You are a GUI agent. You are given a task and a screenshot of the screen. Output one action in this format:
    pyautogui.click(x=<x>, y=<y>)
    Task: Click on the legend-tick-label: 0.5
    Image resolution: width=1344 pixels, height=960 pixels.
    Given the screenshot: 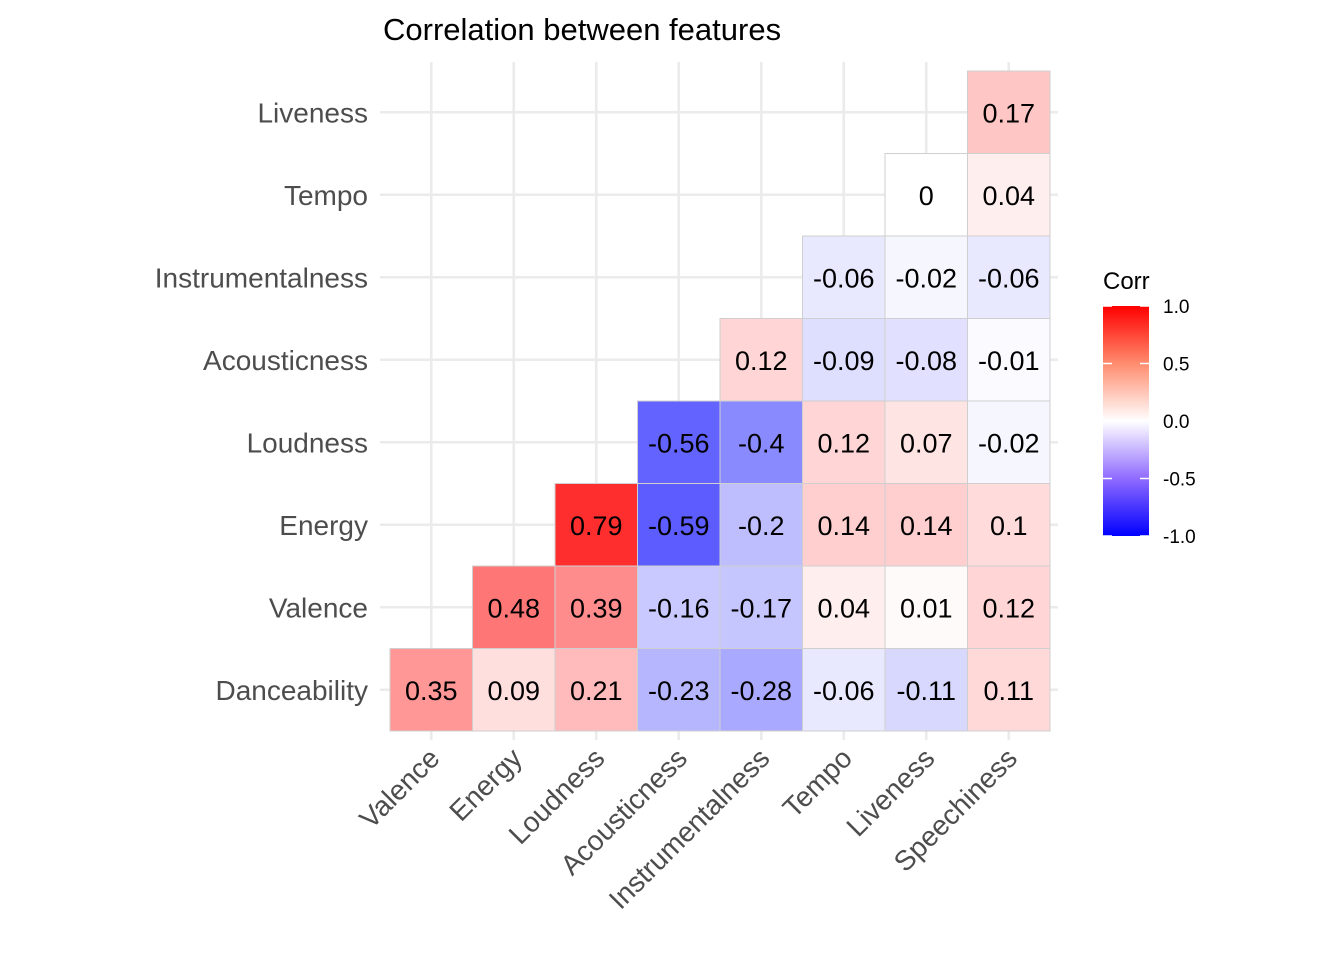 What is the action you would take?
    pyautogui.click(x=1176, y=365)
    